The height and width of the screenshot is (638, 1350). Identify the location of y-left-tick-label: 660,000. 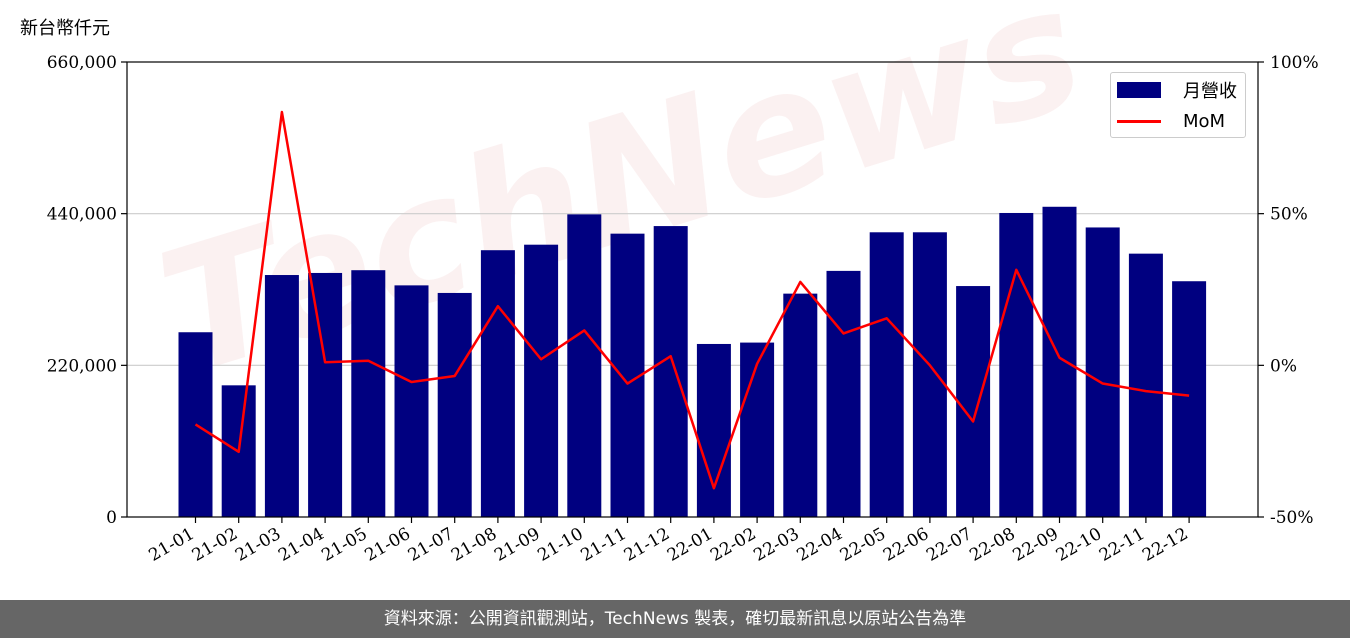
(82, 63).